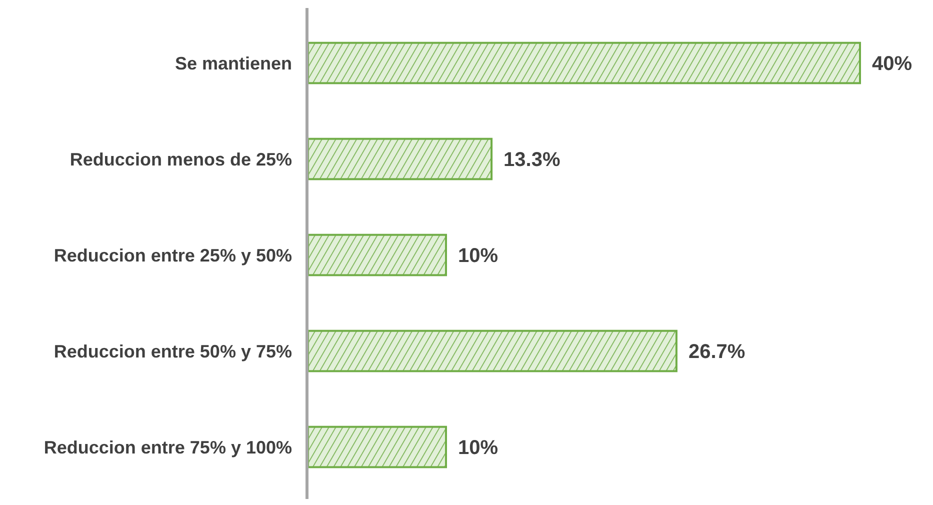  Describe the element at coordinates (233, 63) in the screenshot. I see `y-tick-label: Se mantienen` at that location.